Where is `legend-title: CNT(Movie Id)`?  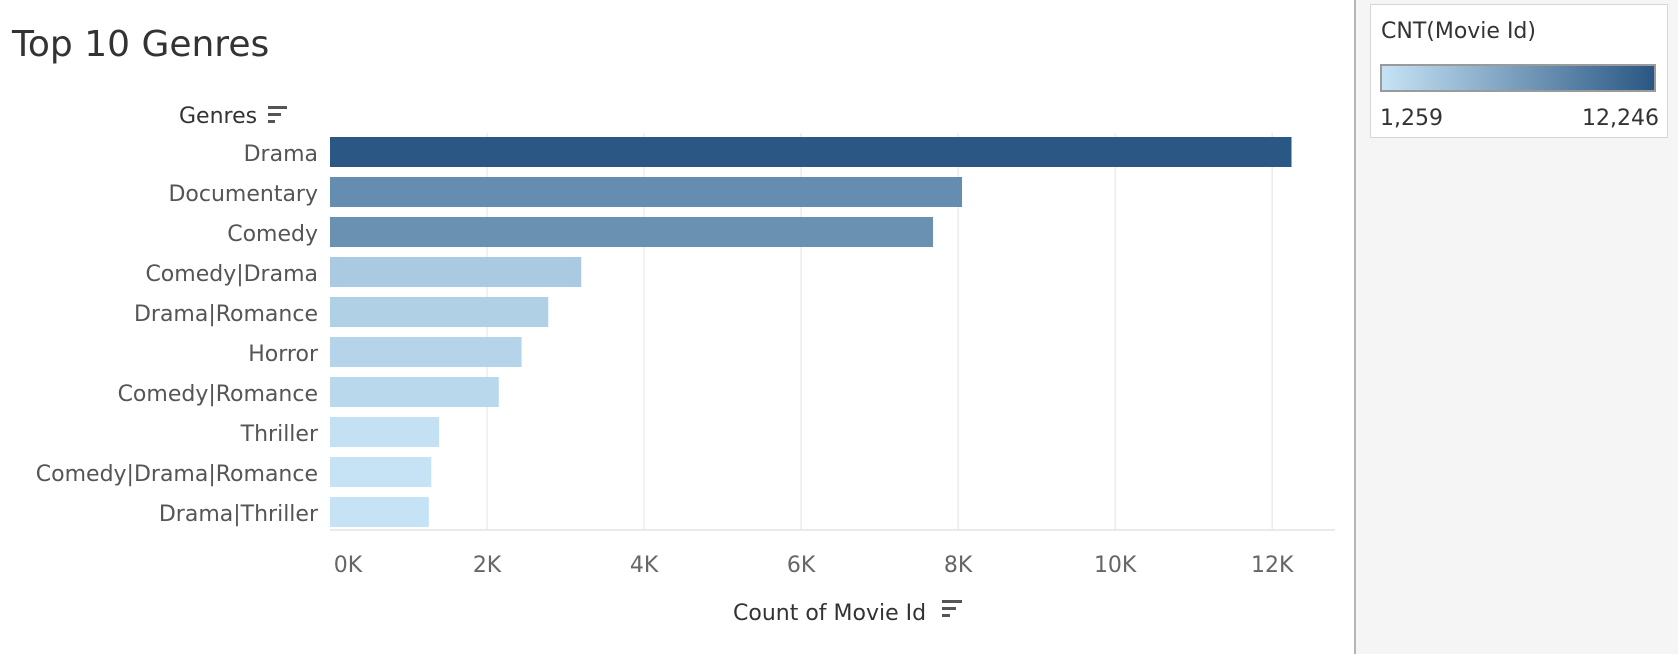 legend-title: CNT(Movie Id) is located at coordinates (1458, 31).